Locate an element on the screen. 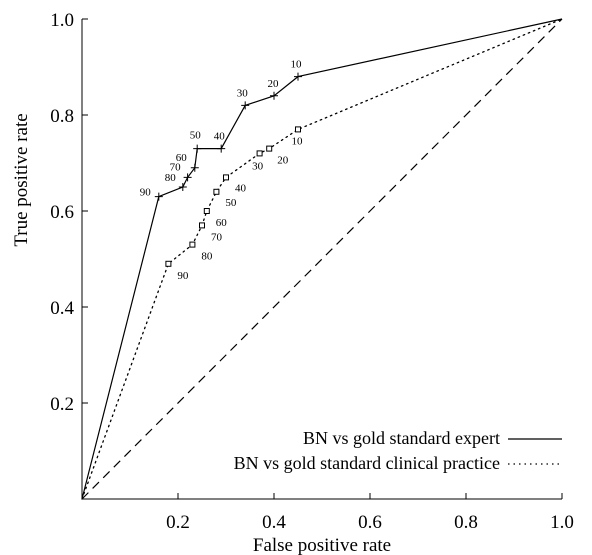 This screenshot has width=592, height=555. y-tick-label: 0.2 is located at coordinates (62, 404).